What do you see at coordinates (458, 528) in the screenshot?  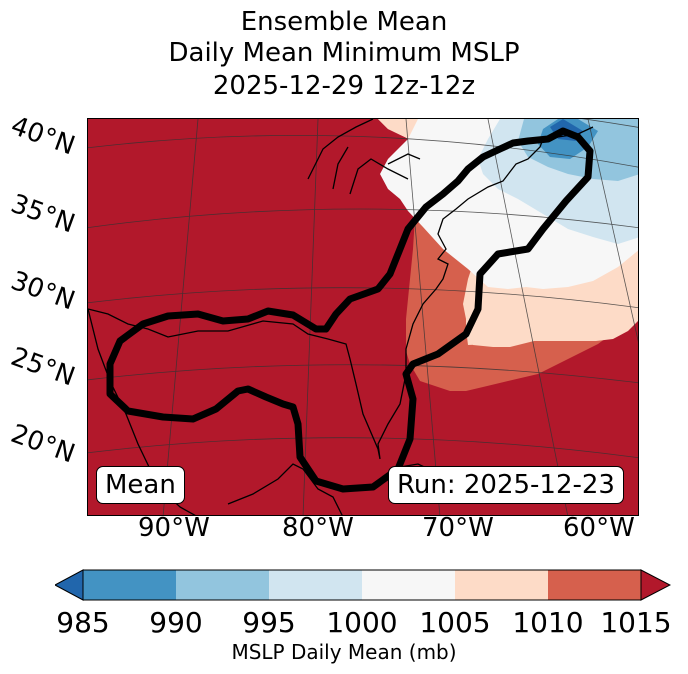 I see `lon-label-70w: 70°W` at bounding box center [458, 528].